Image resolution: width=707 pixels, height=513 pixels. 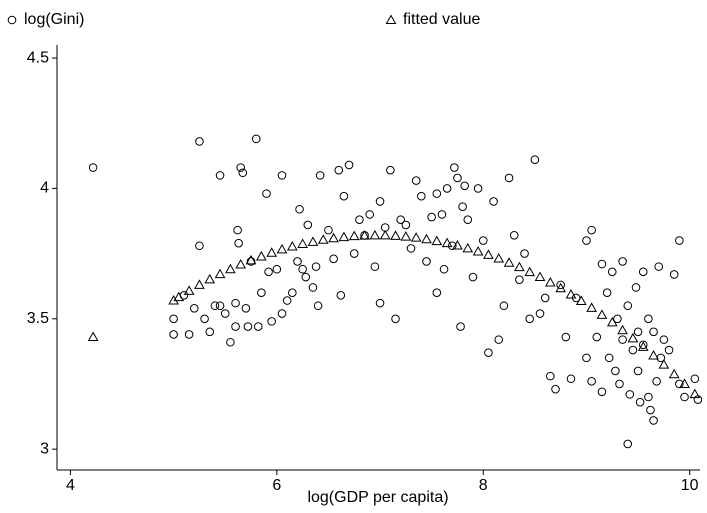 What do you see at coordinates (377, 497) in the screenshot?
I see `x-axis-label: log(GDP per capita)` at bounding box center [377, 497].